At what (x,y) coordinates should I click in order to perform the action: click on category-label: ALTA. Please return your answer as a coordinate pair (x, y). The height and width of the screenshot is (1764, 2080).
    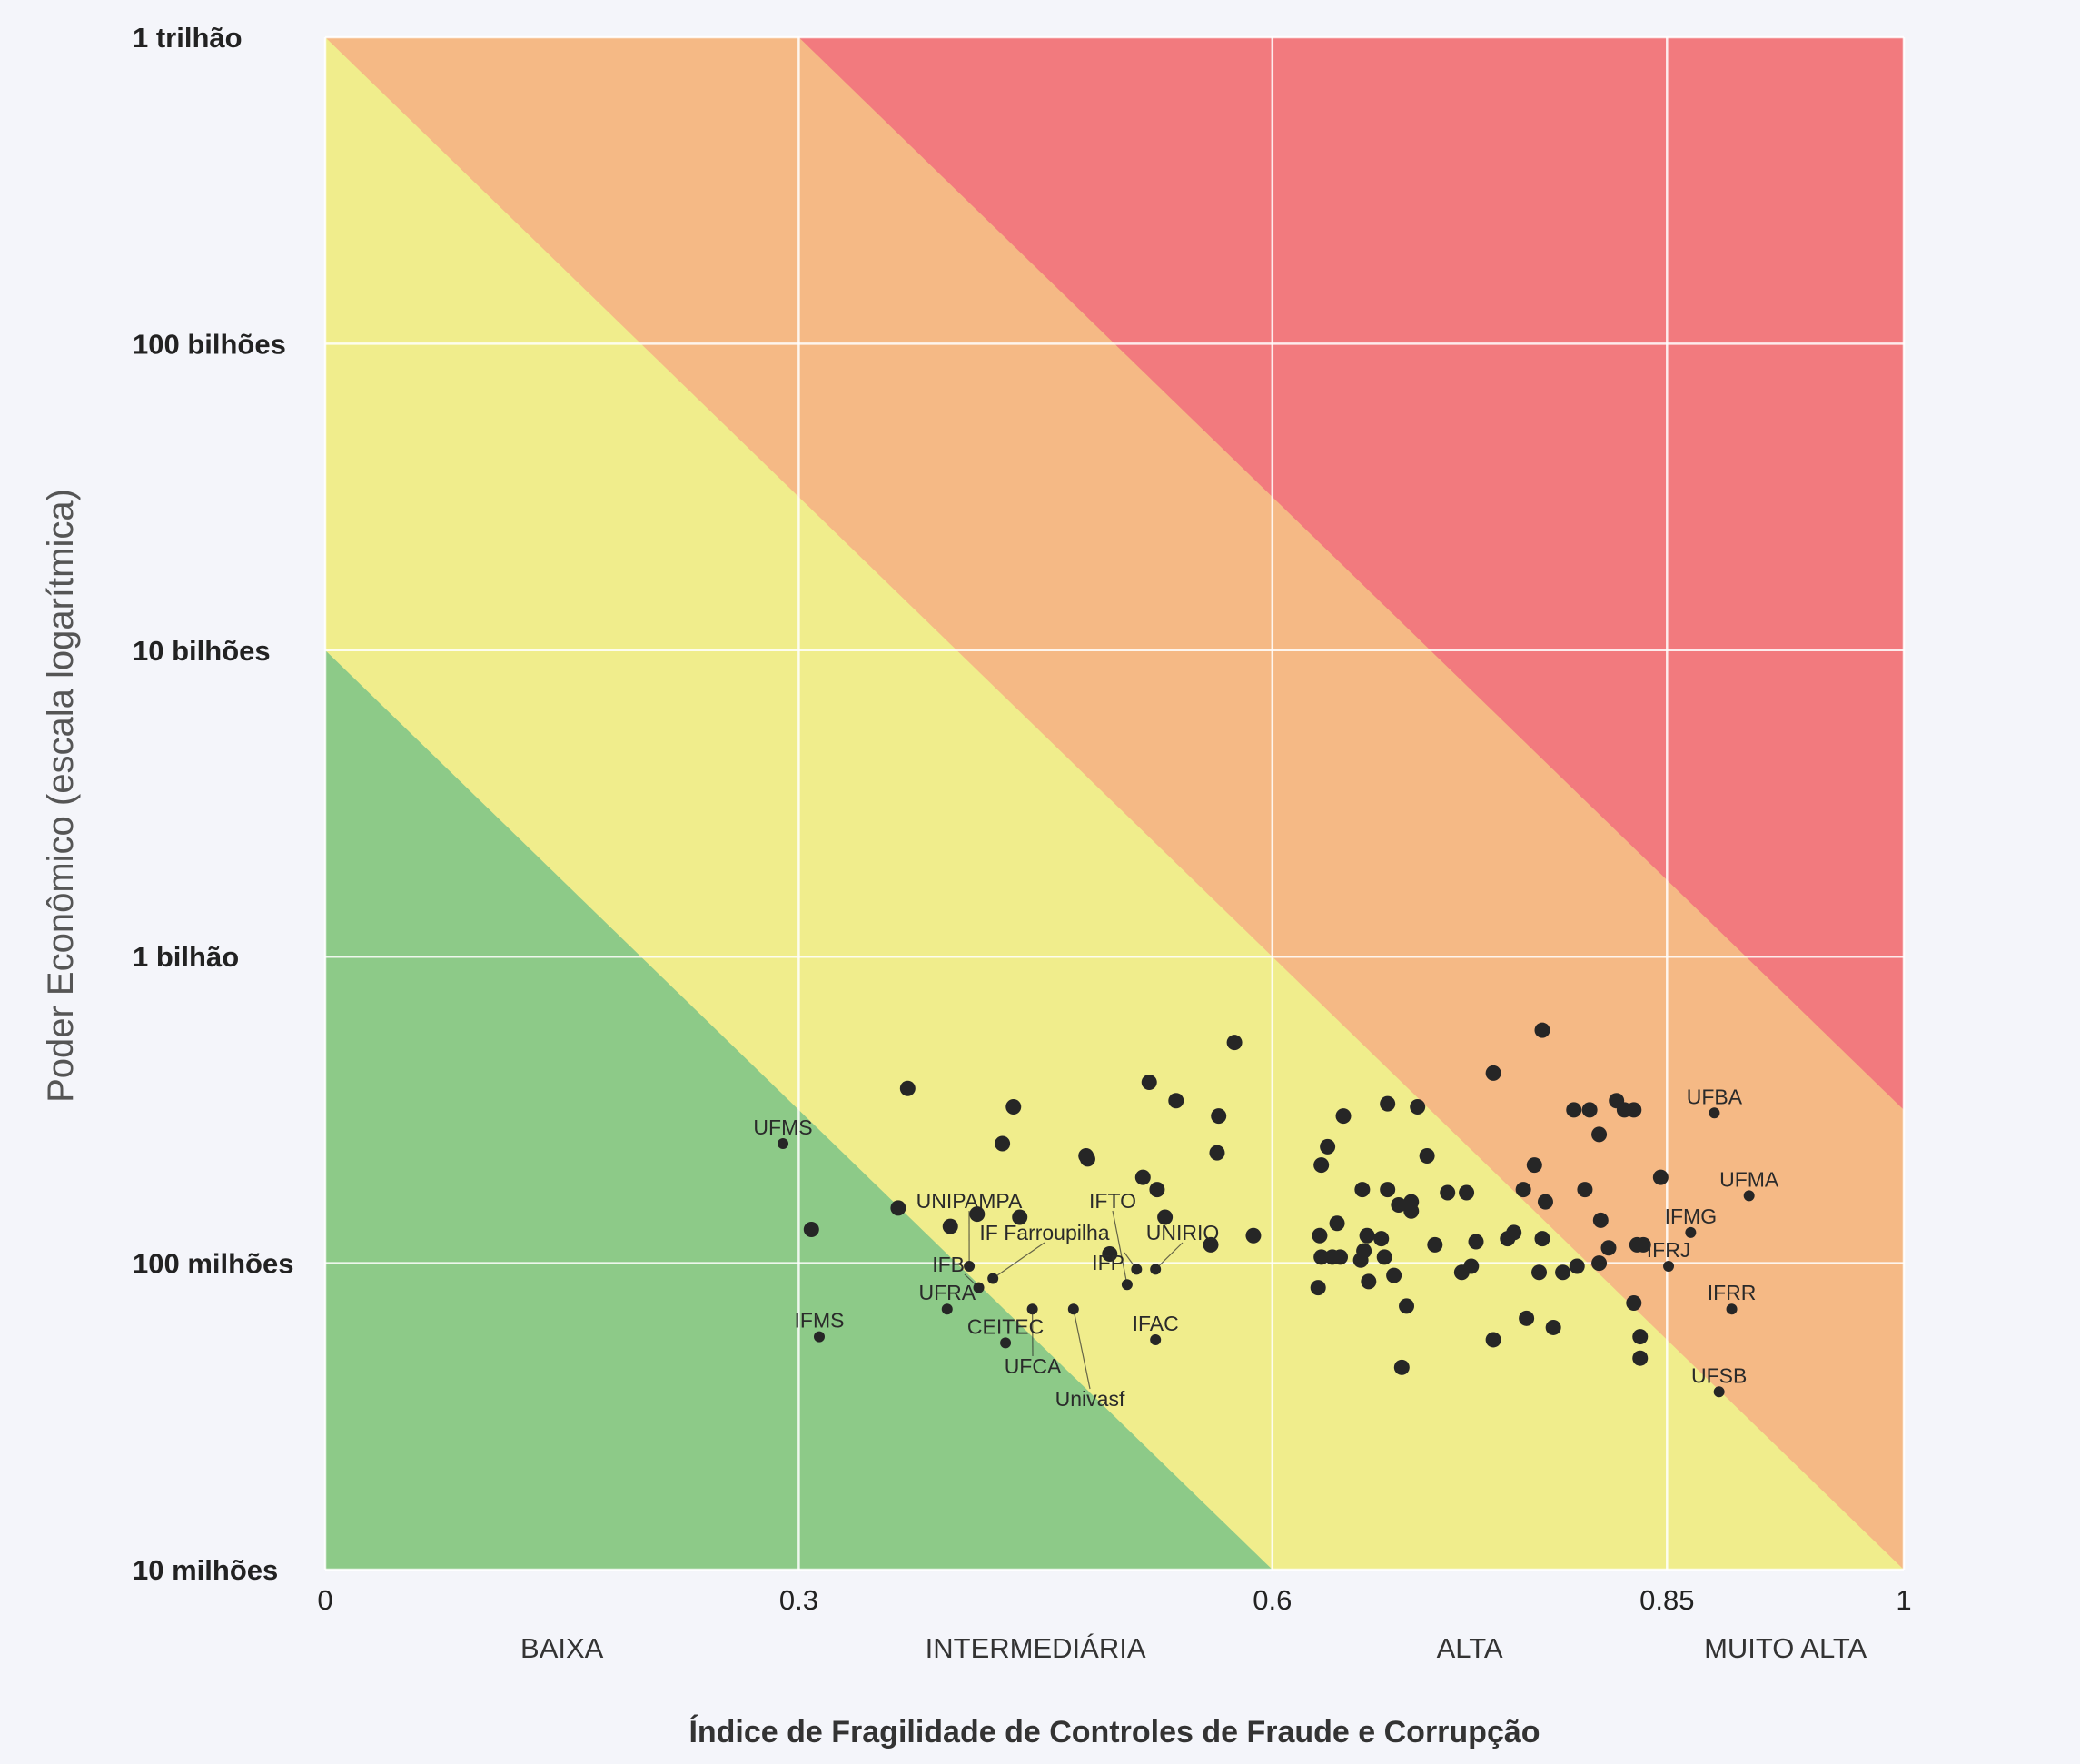
    Looking at the image, I should click on (1470, 1648).